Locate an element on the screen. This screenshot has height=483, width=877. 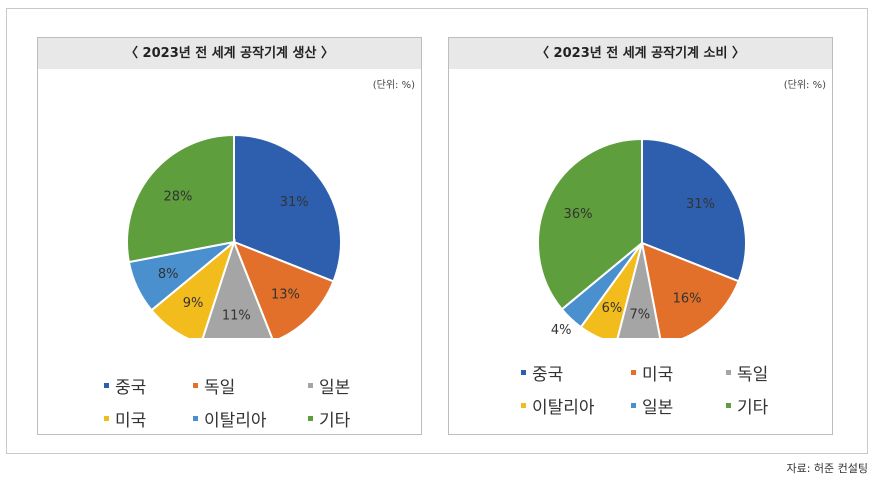
source-note: 자료: 허준 컨설팅 is located at coordinates (827, 468).